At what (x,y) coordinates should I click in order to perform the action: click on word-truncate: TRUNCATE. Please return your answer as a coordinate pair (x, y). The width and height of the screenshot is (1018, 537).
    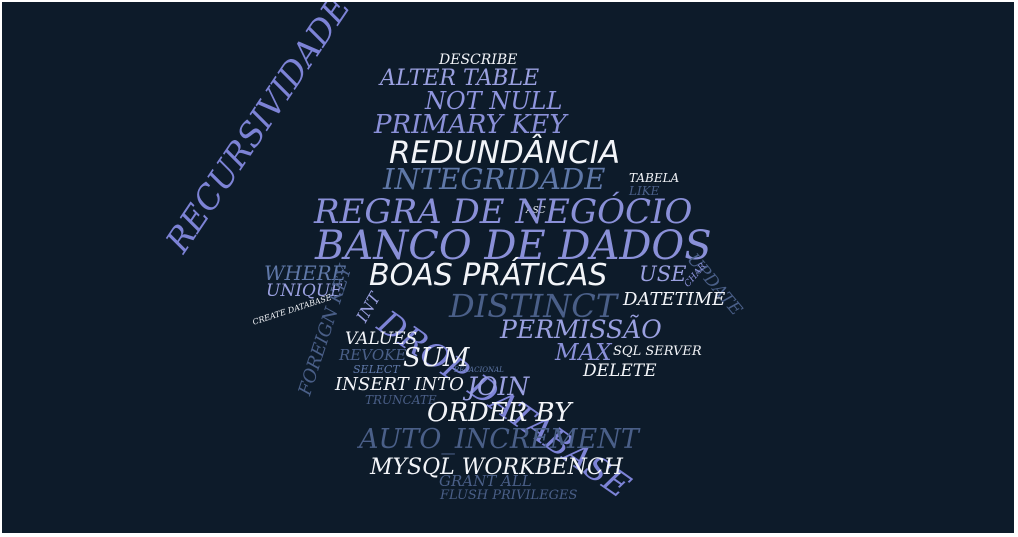
    Looking at the image, I should click on (401, 400).